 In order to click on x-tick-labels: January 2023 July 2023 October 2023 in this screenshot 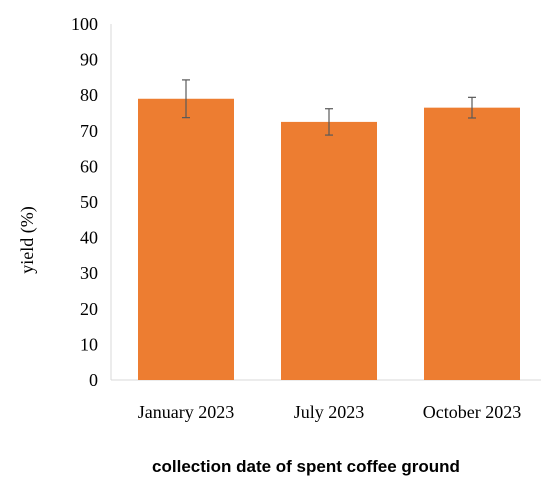, I will do `click(329, 412)`.